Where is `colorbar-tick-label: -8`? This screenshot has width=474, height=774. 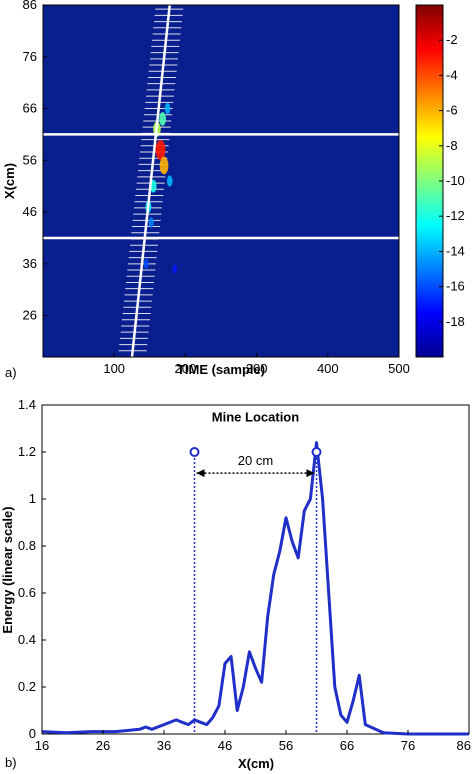
colorbar-tick-label: -8 is located at coordinates (452, 145).